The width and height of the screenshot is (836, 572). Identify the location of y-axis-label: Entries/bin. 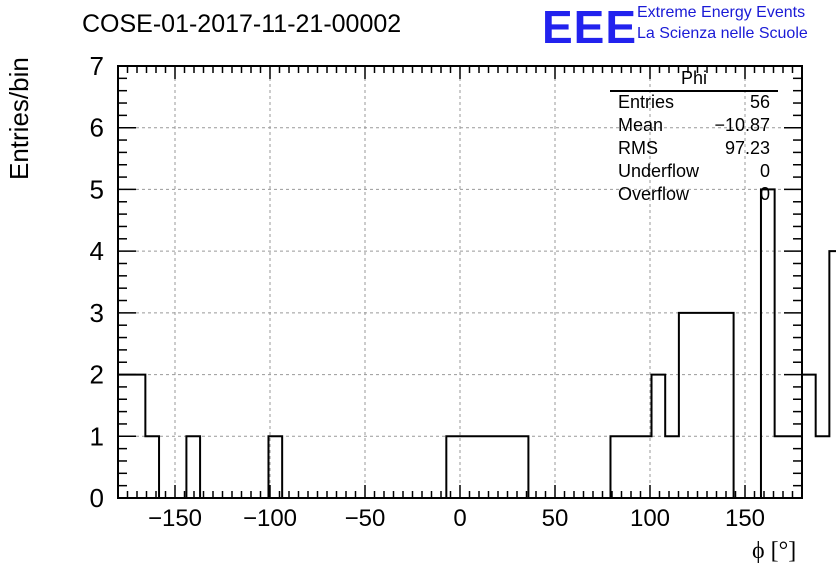
(19, 118).